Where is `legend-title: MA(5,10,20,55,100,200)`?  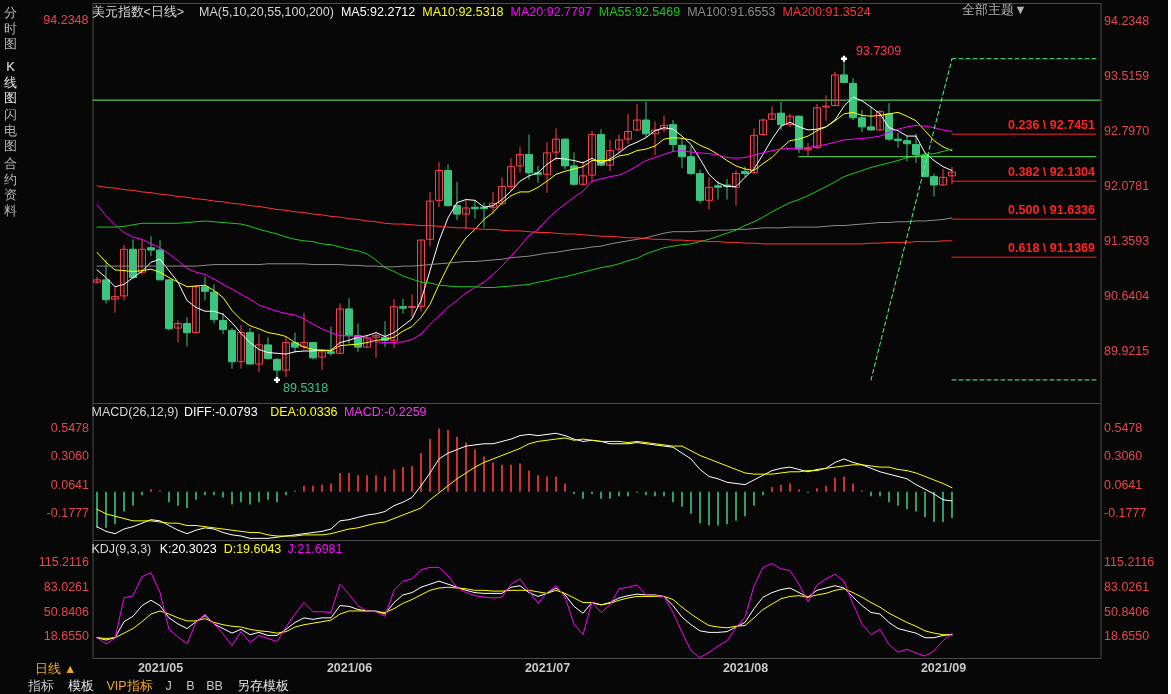 legend-title: MA(5,10,20,55,100,200) is located at coordinates (266, 12).